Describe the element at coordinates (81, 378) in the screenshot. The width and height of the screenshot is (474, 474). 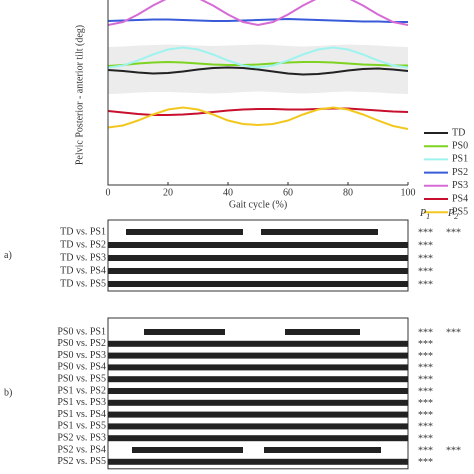
I see `row-label: PS0 vs. PS5` at that location.